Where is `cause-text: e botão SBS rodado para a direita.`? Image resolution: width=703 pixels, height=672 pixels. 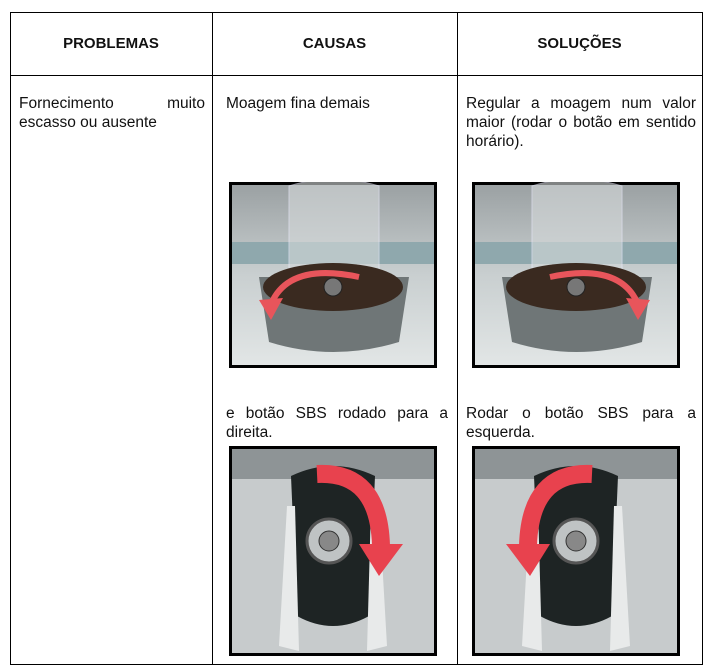 cause-text: e botão SBS rodado para a direita. is located at coordinates (337, 423).